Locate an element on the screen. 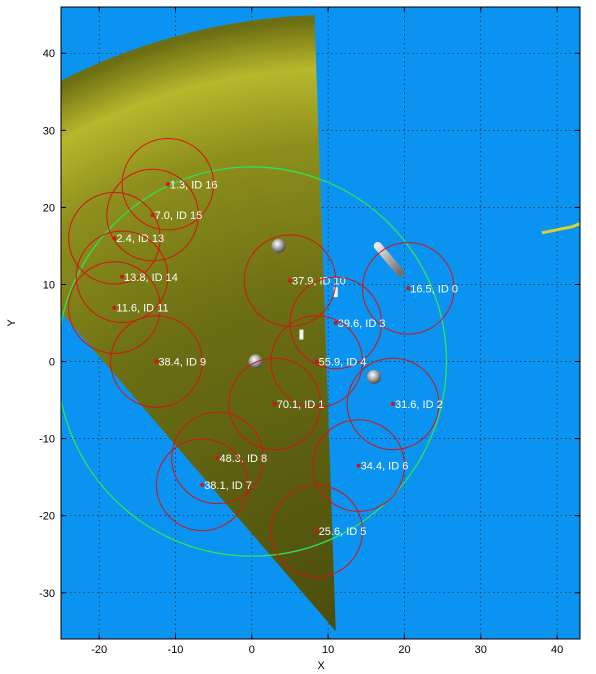  target-label: 37.9, ID 10 is located at coordinates (319, 282).